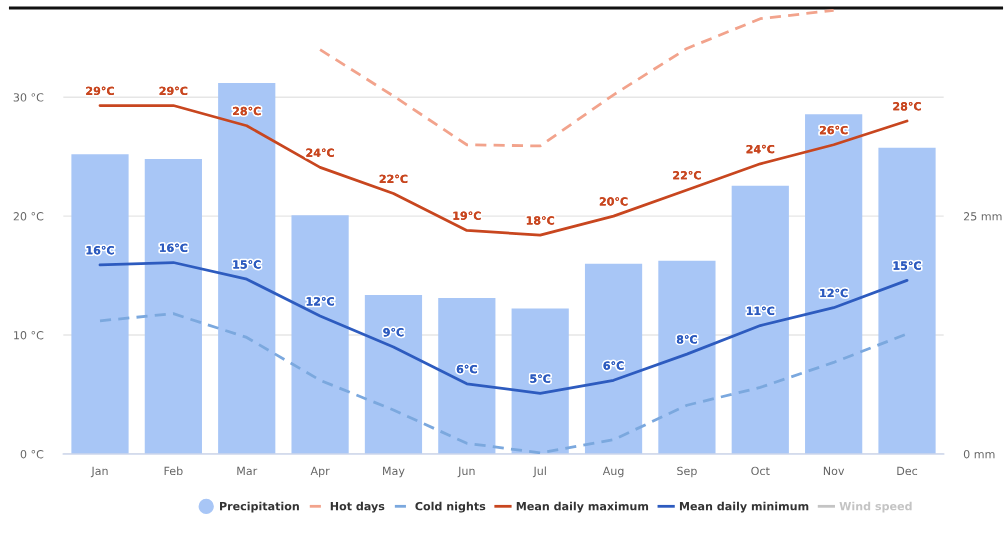 The height and width of the screenshot is (536, 1005). Describe the element at coordinates (28, 97) in the screenshot. I see `y-tick-label: 30 °C` at that location.